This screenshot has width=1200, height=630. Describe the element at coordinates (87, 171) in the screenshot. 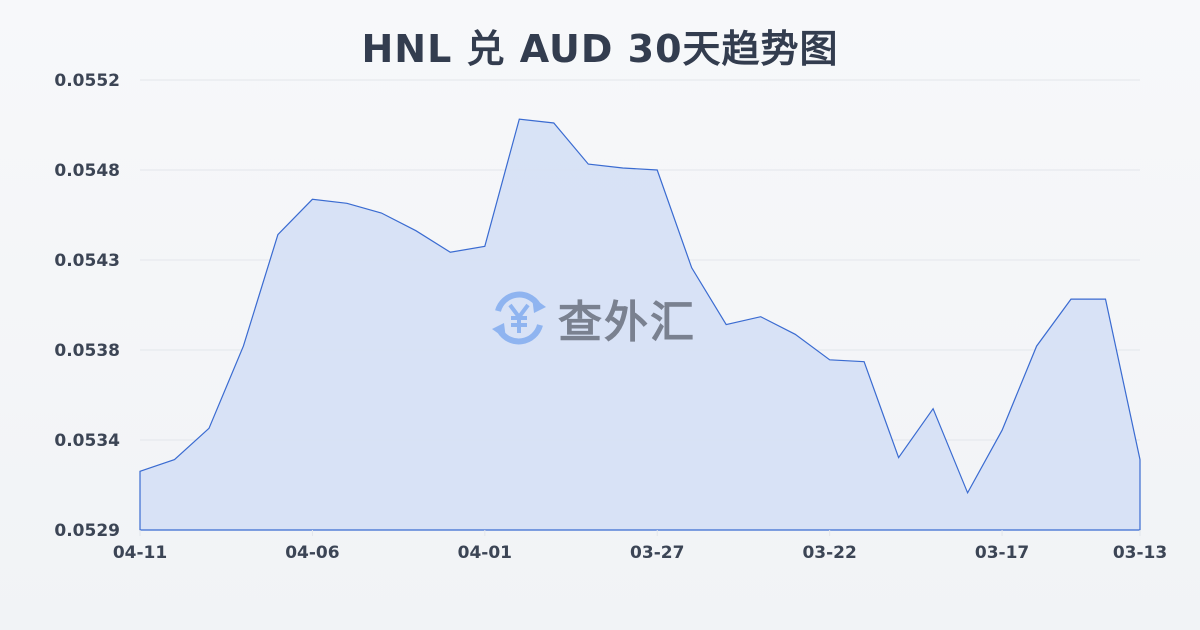

I see `y-tick-label: 0.0548` at that location.